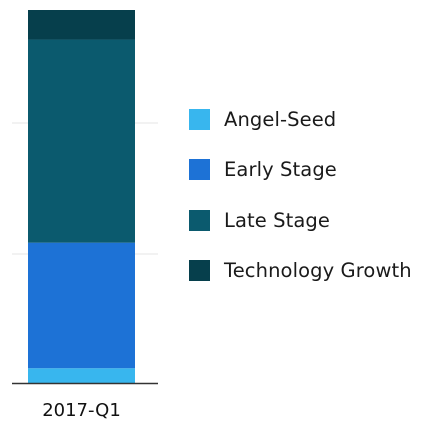  Describe the element at coordinates (81, 141) in the screenshot. I see `bar-segment-late-stage` at that location.